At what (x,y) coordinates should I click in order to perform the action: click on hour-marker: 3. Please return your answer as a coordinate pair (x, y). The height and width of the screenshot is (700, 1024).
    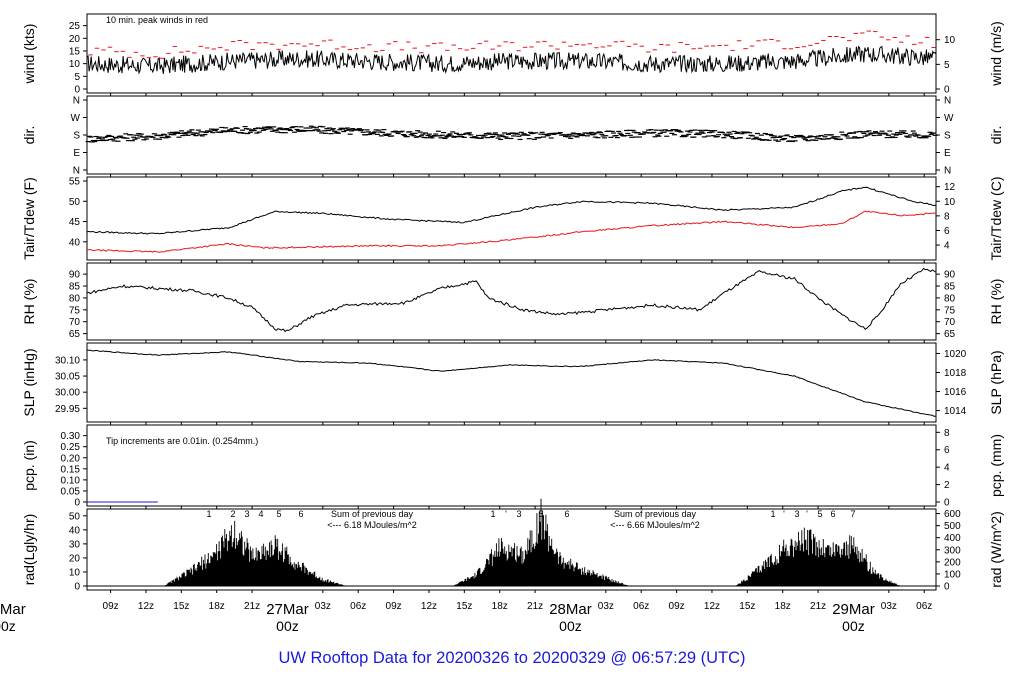
    Looking at the image, I should click on (518, 514).